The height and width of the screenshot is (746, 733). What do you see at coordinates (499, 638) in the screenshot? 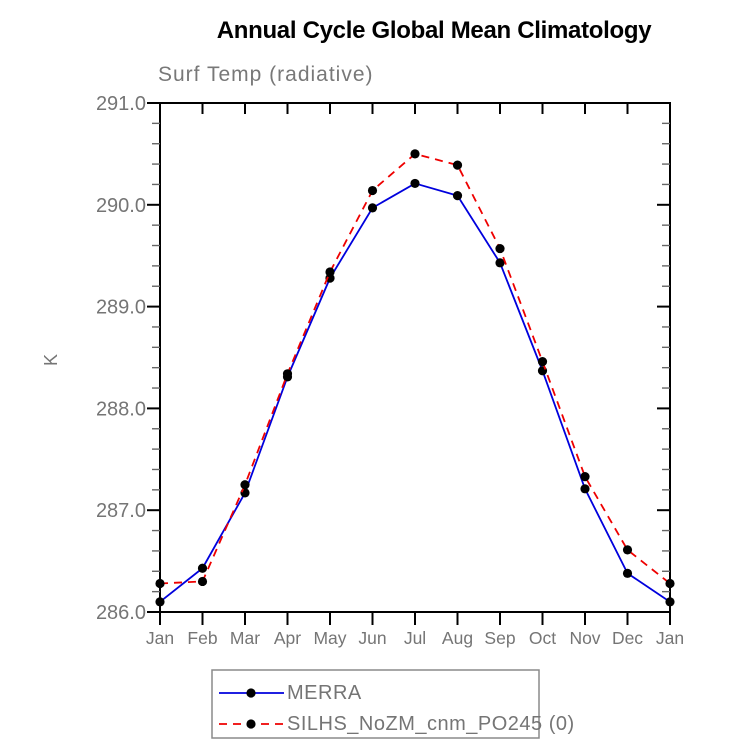
I see `x-tick-label: Sep` at bounding box center [499, 638].